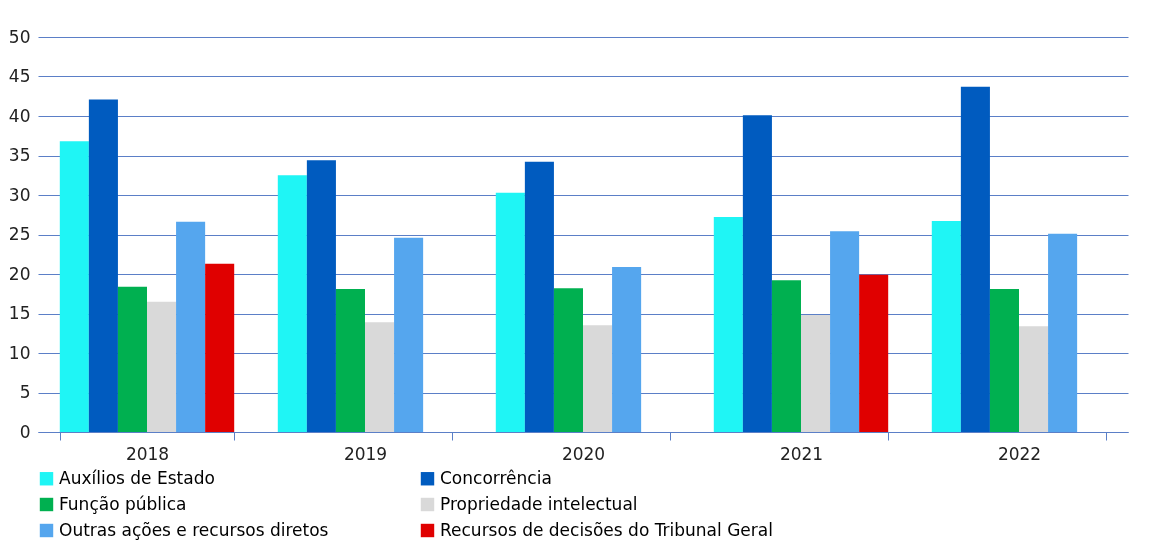 This screenshot has height=559, width=1150. Describe the element at coordinates (19, 36) in the screenshot. I see `y-tick-label: 50` at that location.